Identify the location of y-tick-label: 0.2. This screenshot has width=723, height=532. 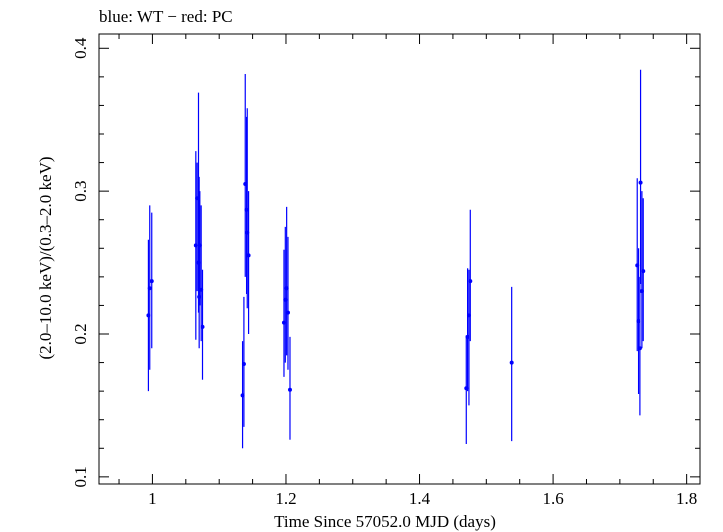
(80, 333).